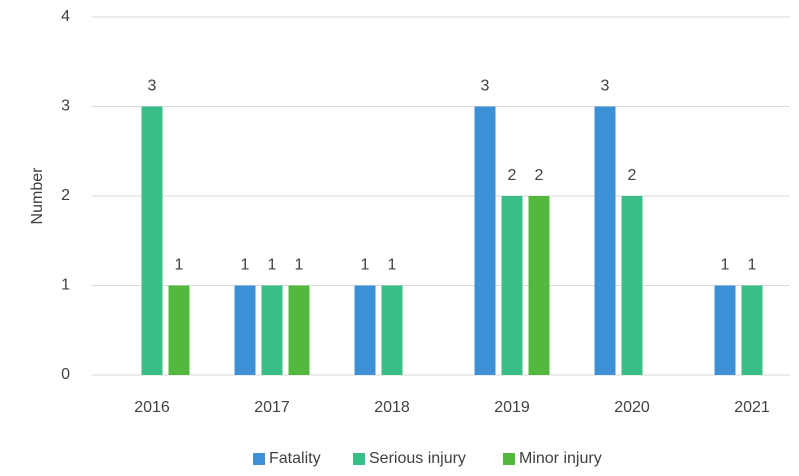 This screenshot has height=476, width=799. Describe the element at coordinates (632, 407) in the screenshot. I see `x-tick-label: 2020` at that location.